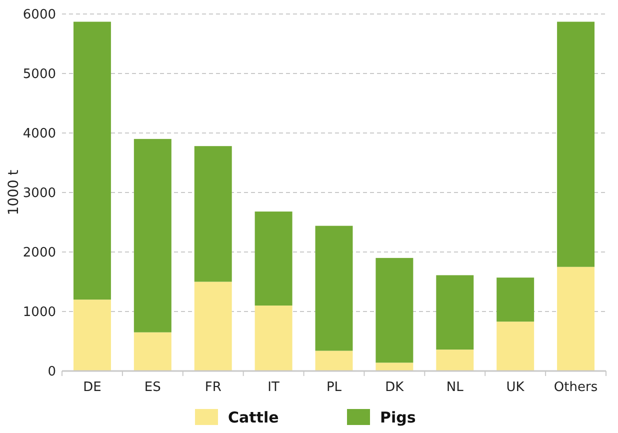 The width and height of the screenshot is (618, 433). I want to click on y-tick-label: 2000, so click(39, 253).